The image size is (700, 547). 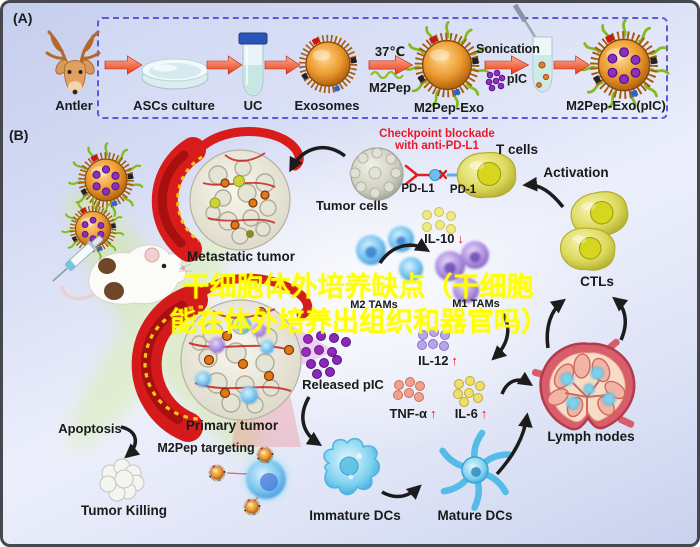 I want to click on label-metastatic-tumor: Metastatic tumor, so click(x=241, y=256).